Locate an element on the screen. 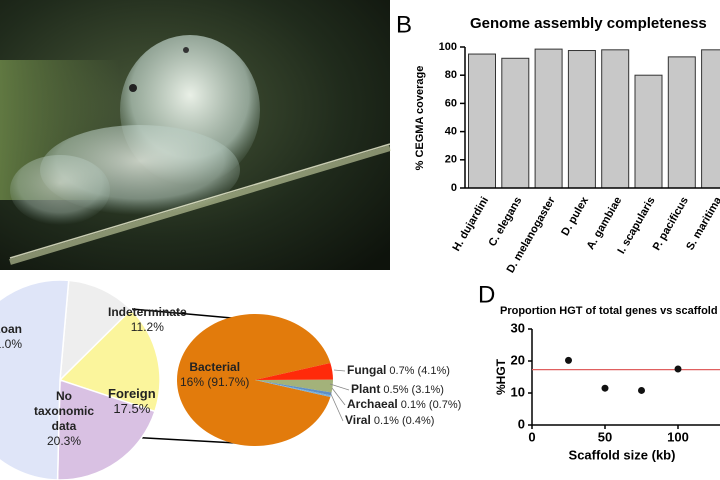  slice-label: Foreign 17.5% is located at coordinates (132, 401).